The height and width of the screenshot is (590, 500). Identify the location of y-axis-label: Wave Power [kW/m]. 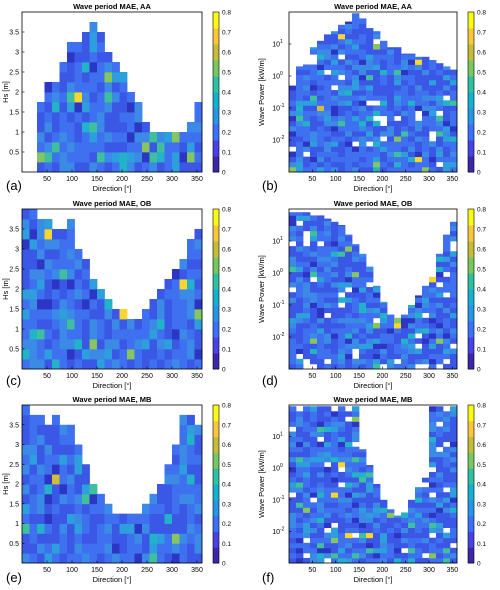
(261, 484).